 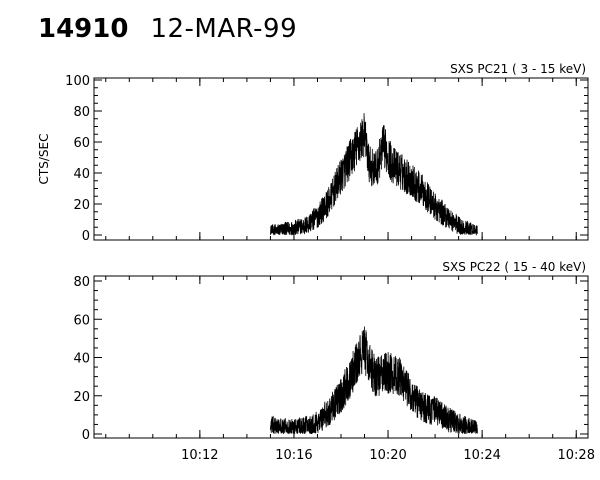 What do you see at coordinates (293, 455) in the screenshot?
I see `x-tick-label: 10:16` at bounding box center [293, 455].